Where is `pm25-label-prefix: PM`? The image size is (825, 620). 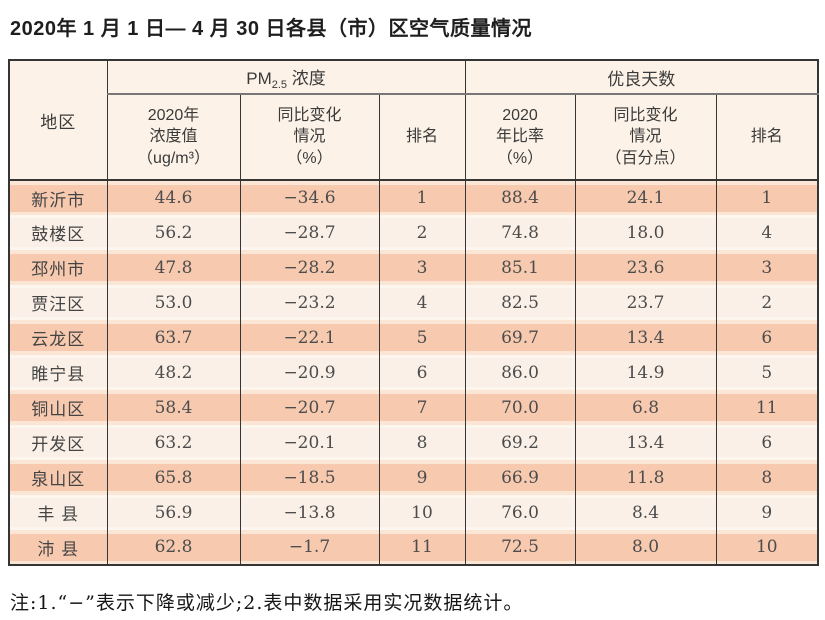
pm25-label-prefix: PM is located at coordinates (259, 78).